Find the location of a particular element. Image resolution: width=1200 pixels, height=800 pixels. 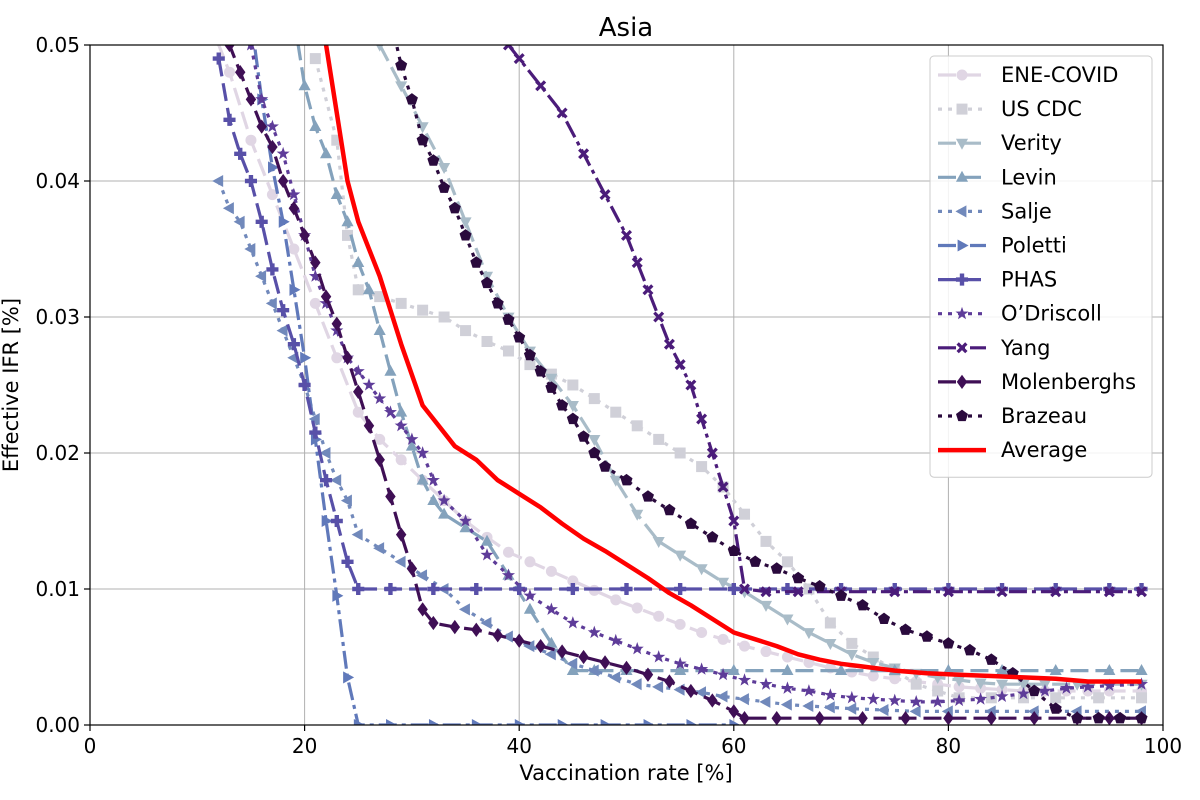

legend-marker-phas is located at coordinates (962, 279).